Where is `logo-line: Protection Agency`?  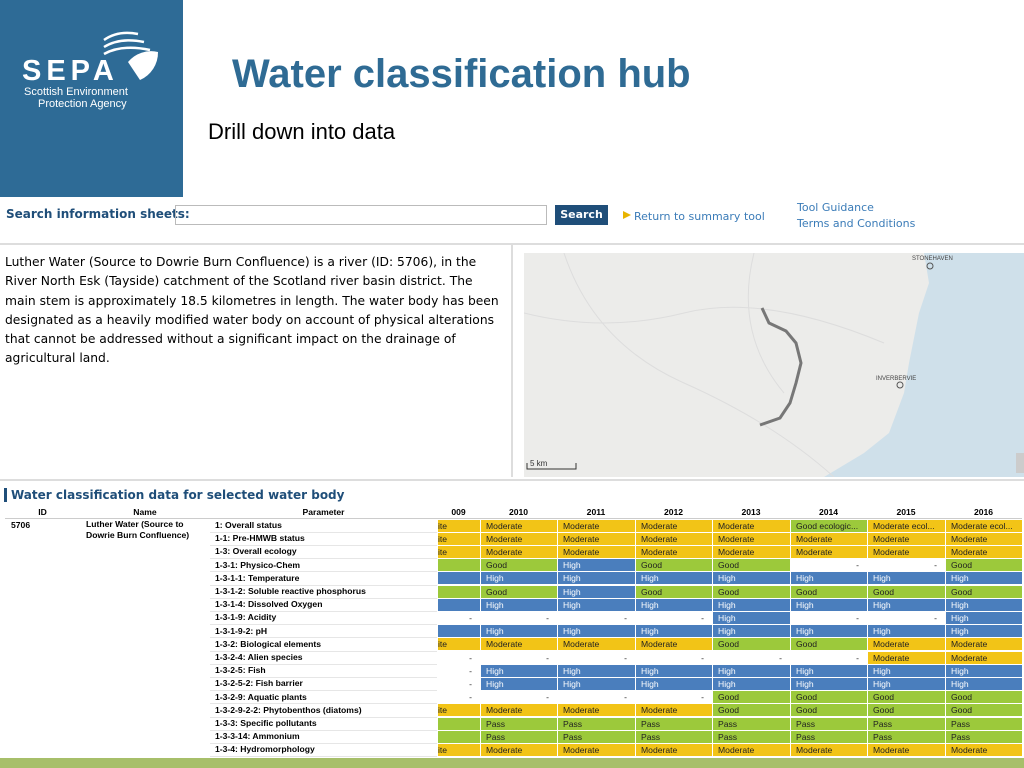
logo-line: Protection Agency is located at coordinates (82, 104).